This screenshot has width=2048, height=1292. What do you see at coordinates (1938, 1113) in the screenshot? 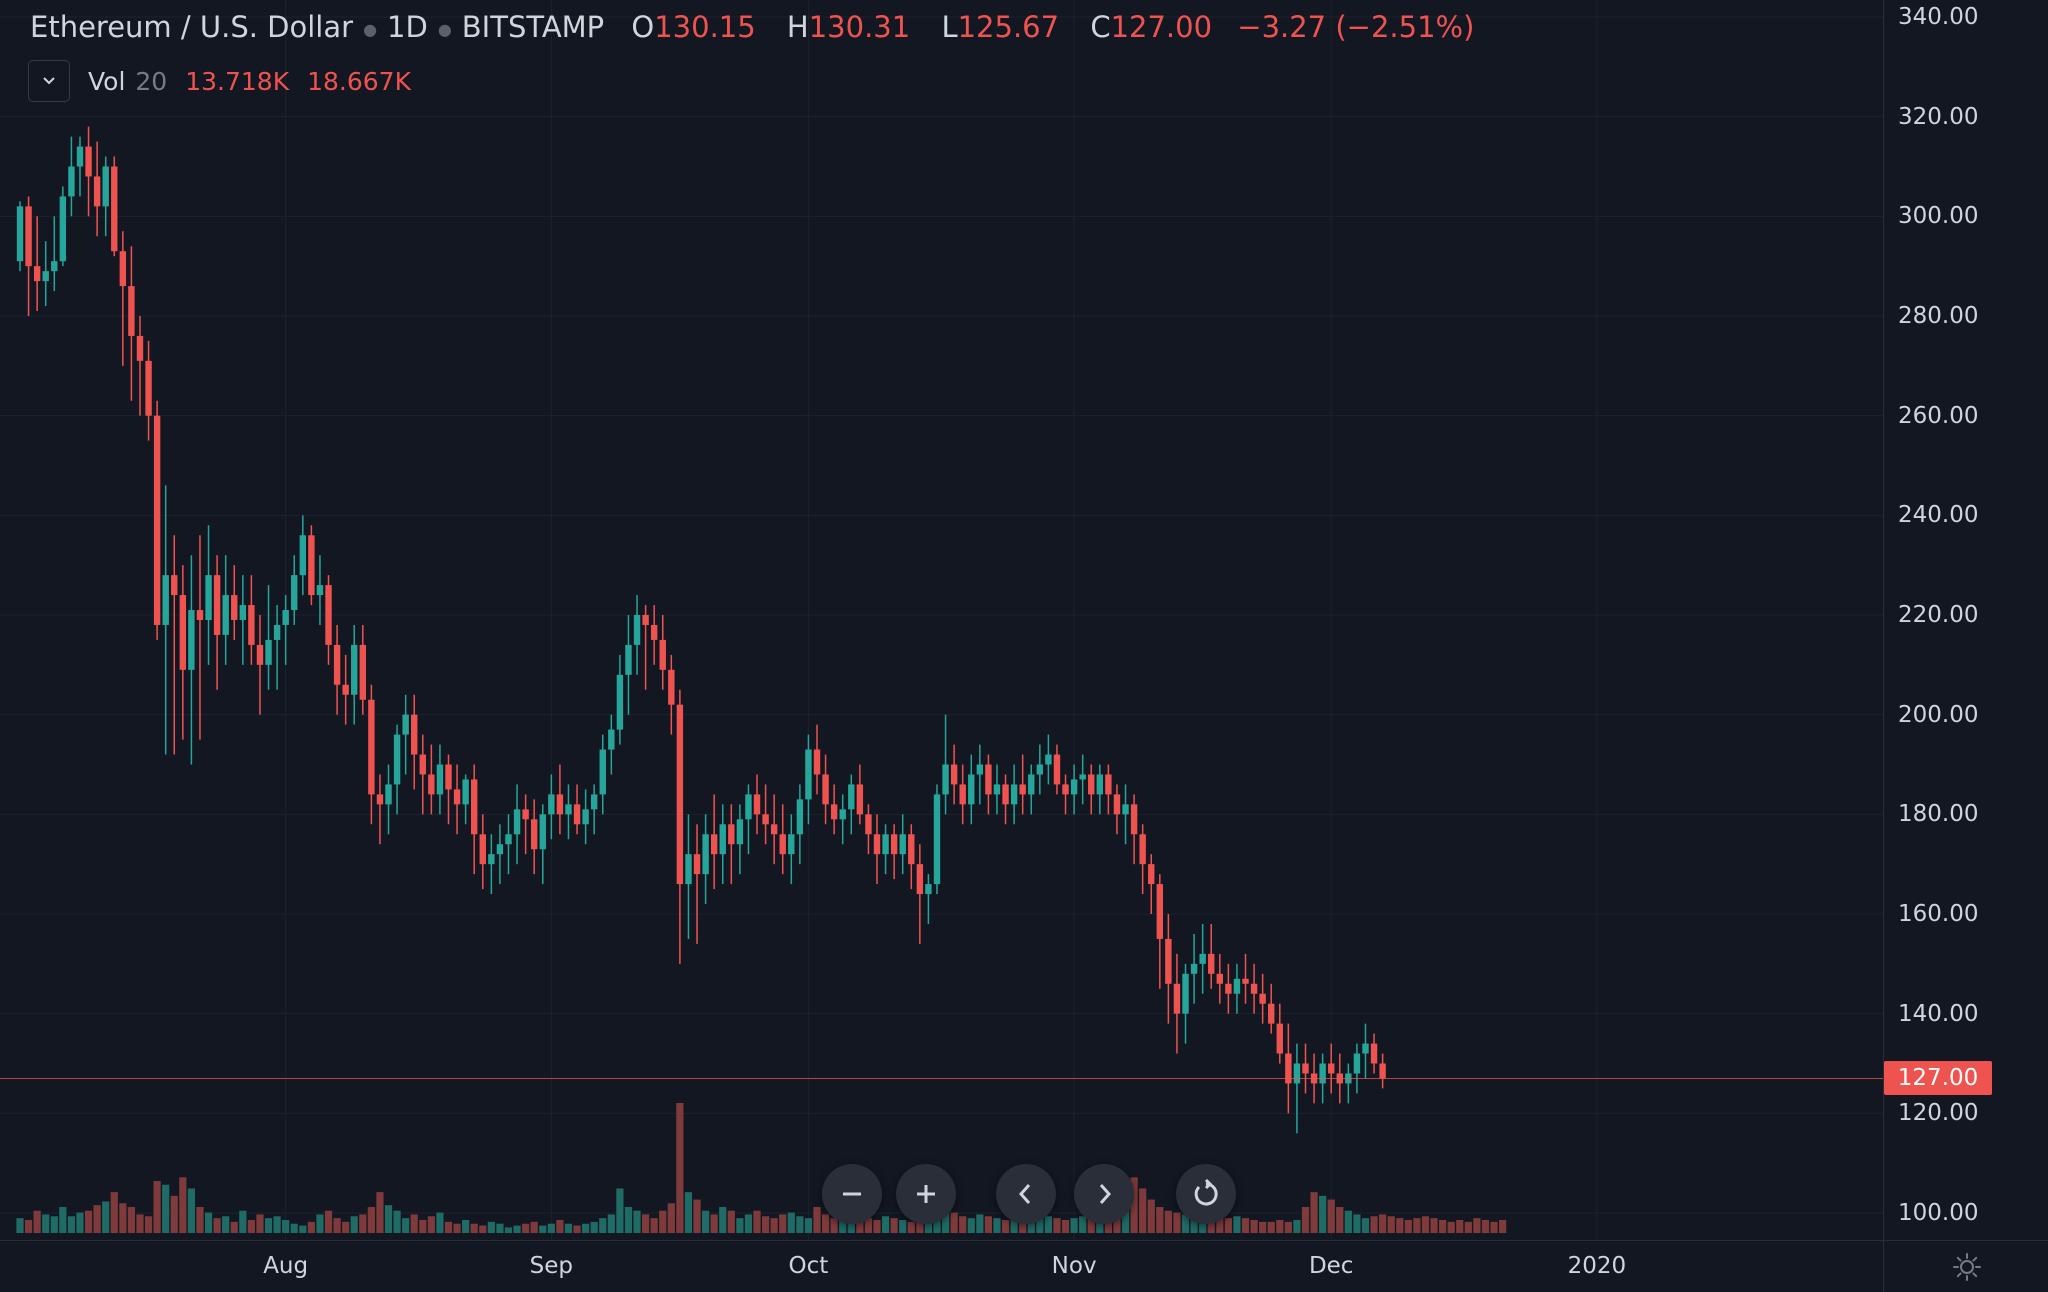
I see `price-tick-label: 120.00` at bounding box center [1938, 1113].